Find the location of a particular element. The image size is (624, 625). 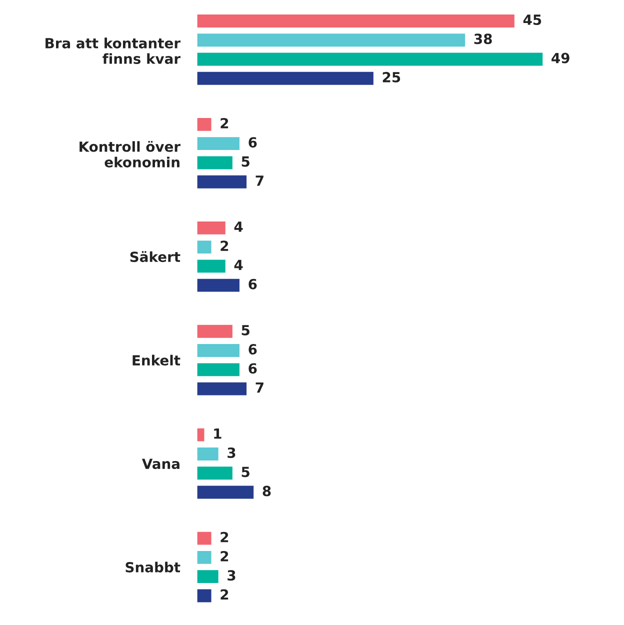

y-tick-label: Vana is located at coordinates (161, 464).